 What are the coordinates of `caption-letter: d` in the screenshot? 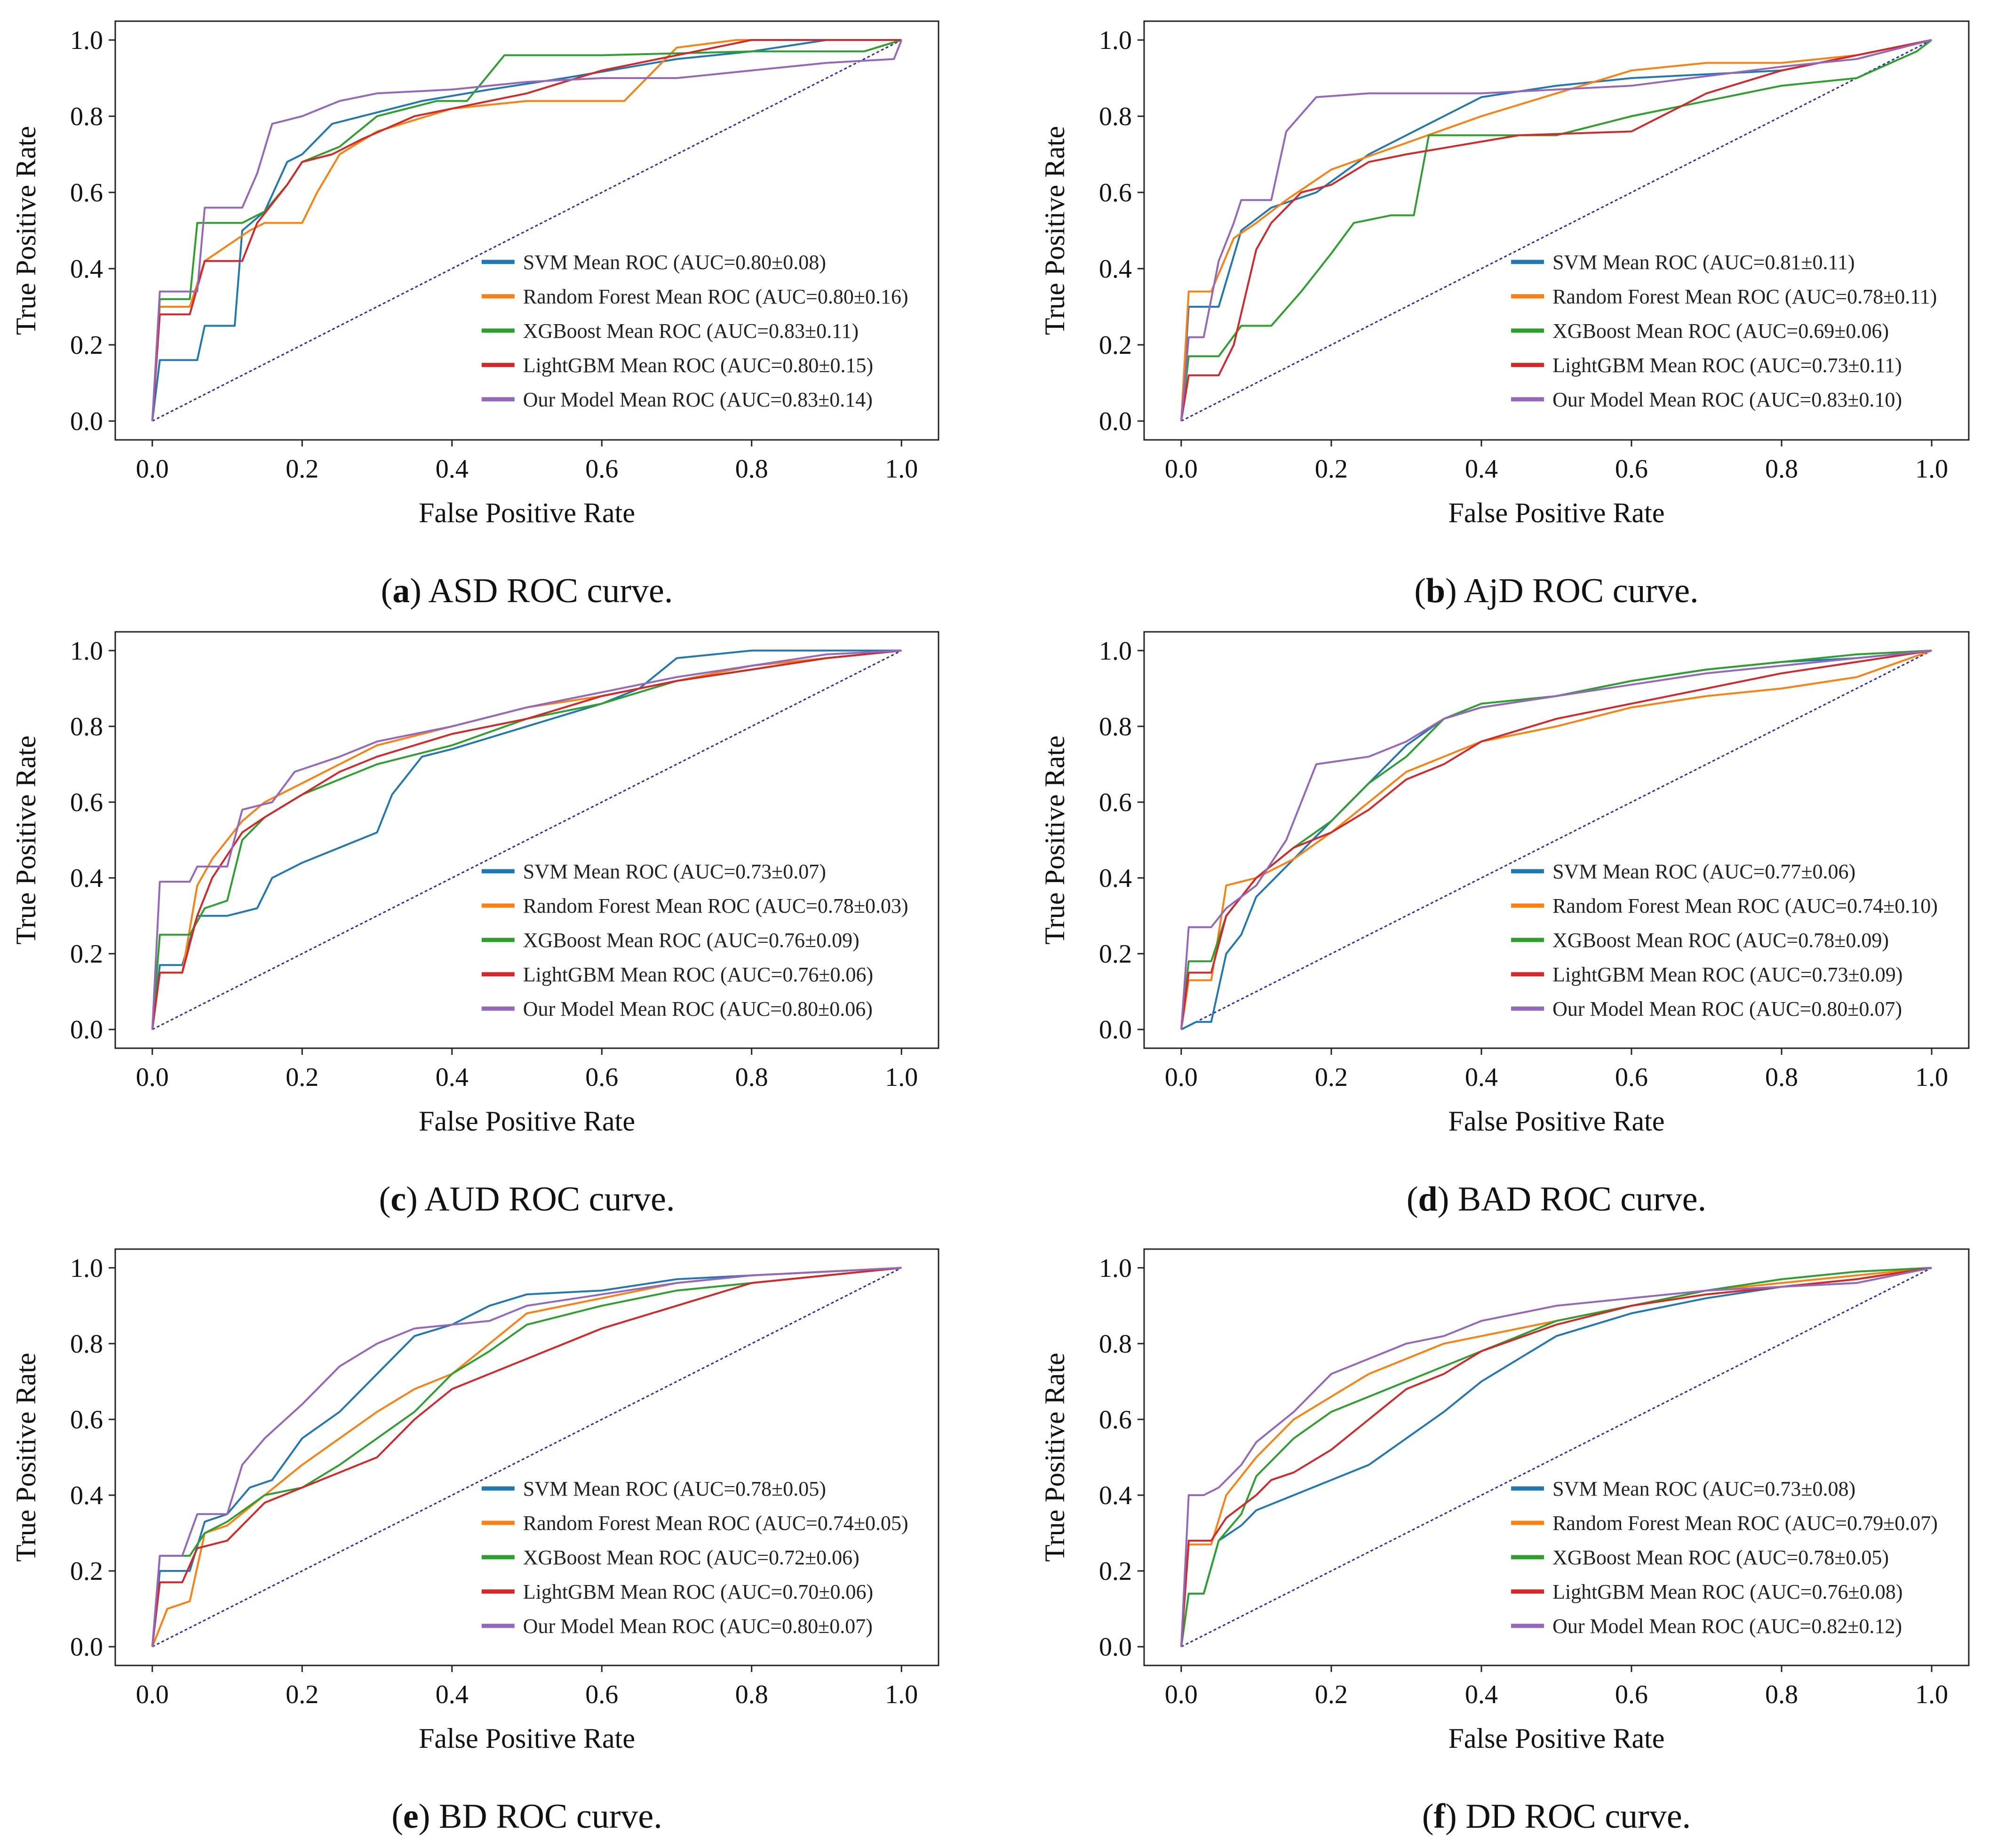 It's located at (1428, 1199).